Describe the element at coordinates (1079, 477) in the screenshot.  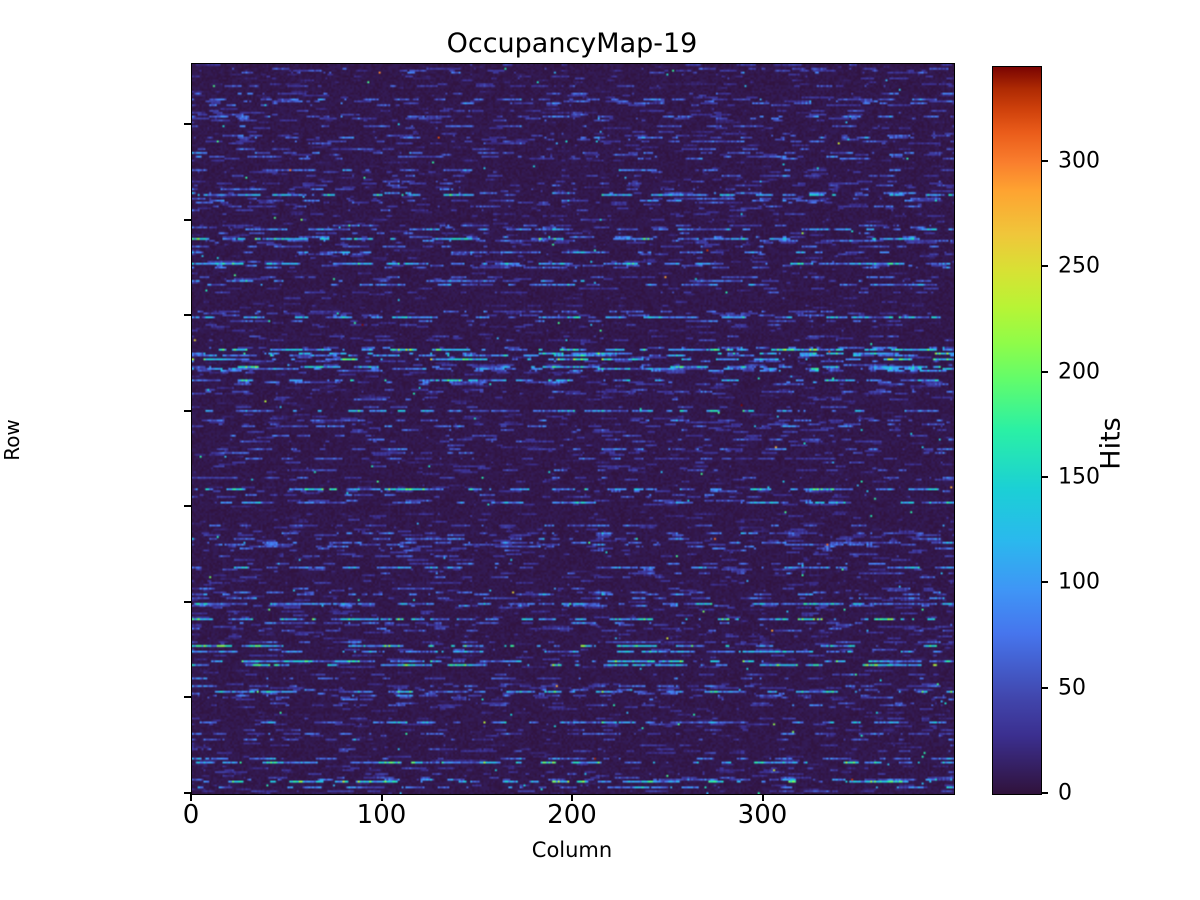
I see `colorbar-tick-label: 150` at that location.